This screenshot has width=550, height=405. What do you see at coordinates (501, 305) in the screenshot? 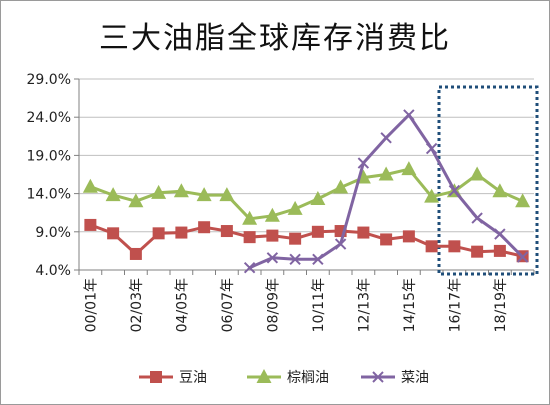
I see `x-tick-label: 18/19年` at bounding box center [501, 305].